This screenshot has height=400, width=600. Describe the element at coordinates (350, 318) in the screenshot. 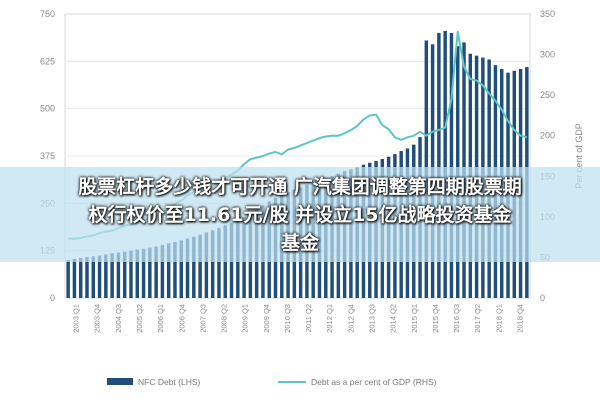

I see `x-tick-label-13: 2012 Q4` at that location.